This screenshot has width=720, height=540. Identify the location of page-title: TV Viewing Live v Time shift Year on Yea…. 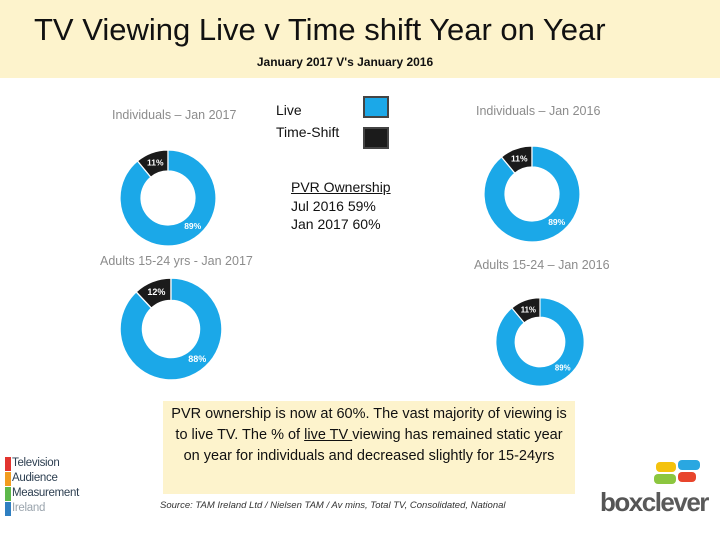
(320, 29).